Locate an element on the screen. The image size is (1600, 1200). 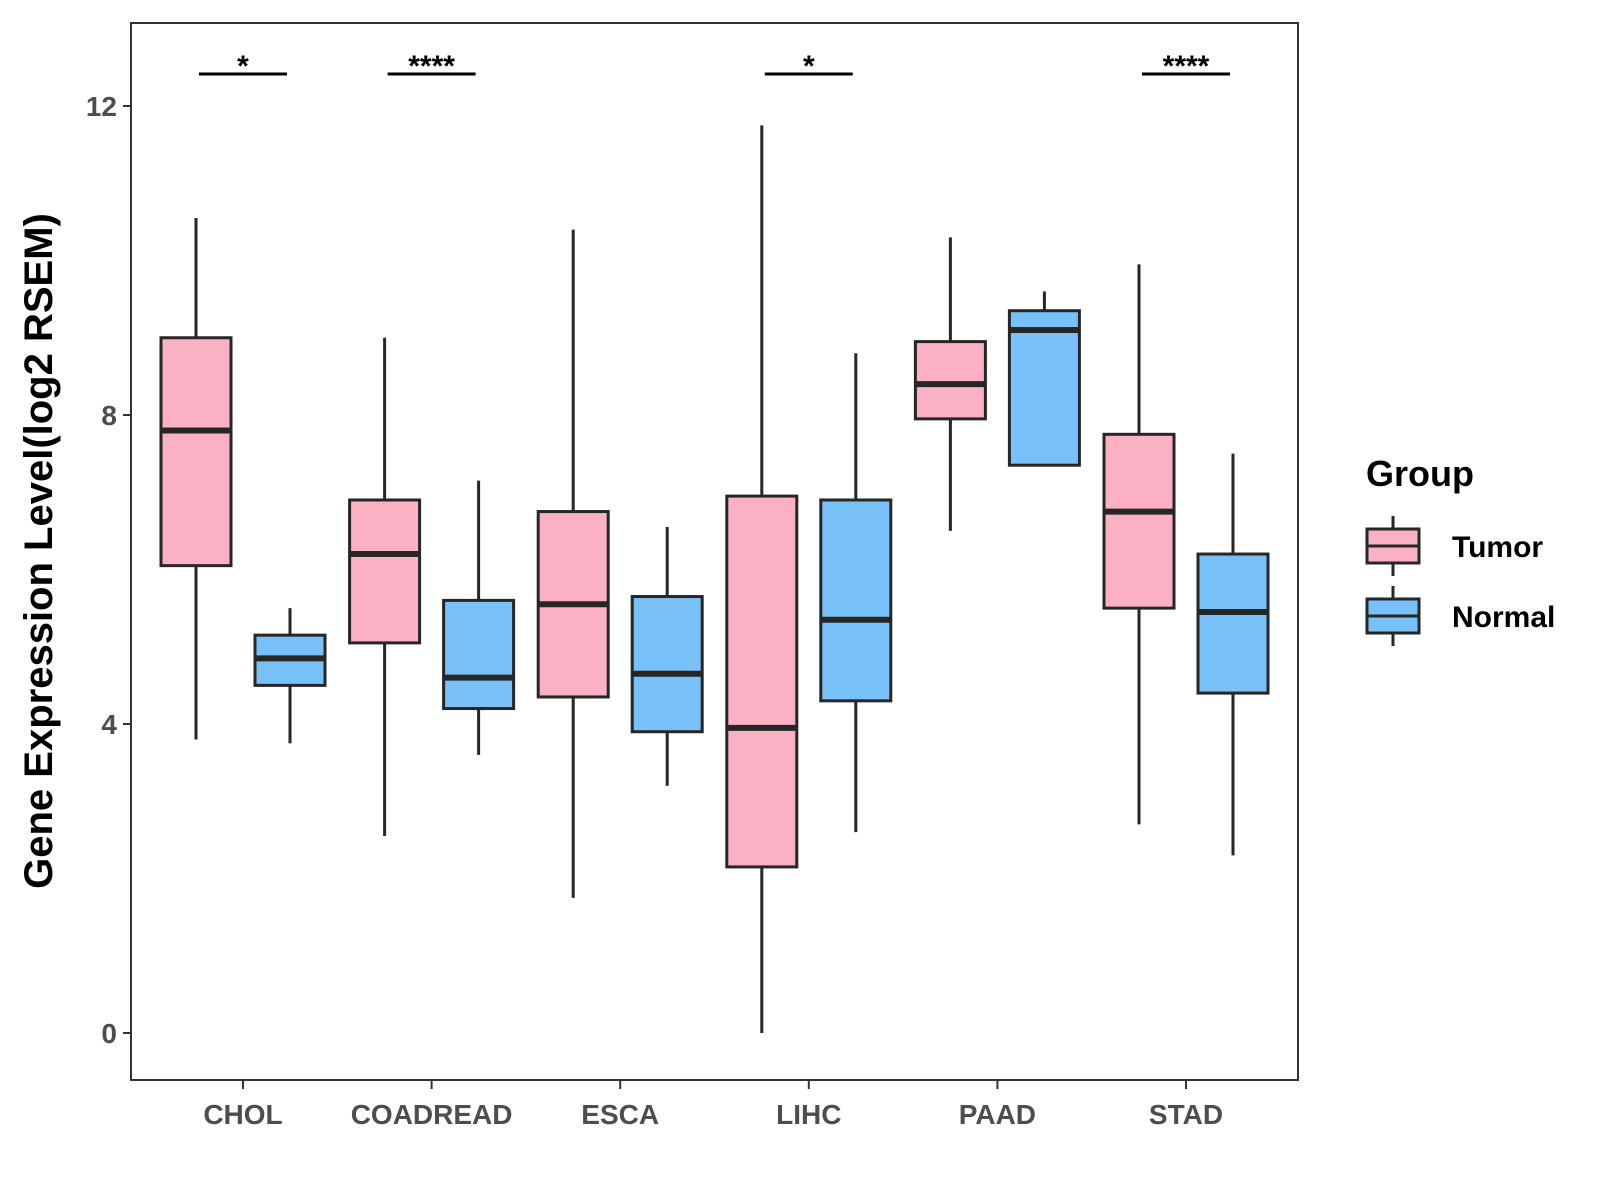
box-tumor-lihc is located at coordinates (762, 579).